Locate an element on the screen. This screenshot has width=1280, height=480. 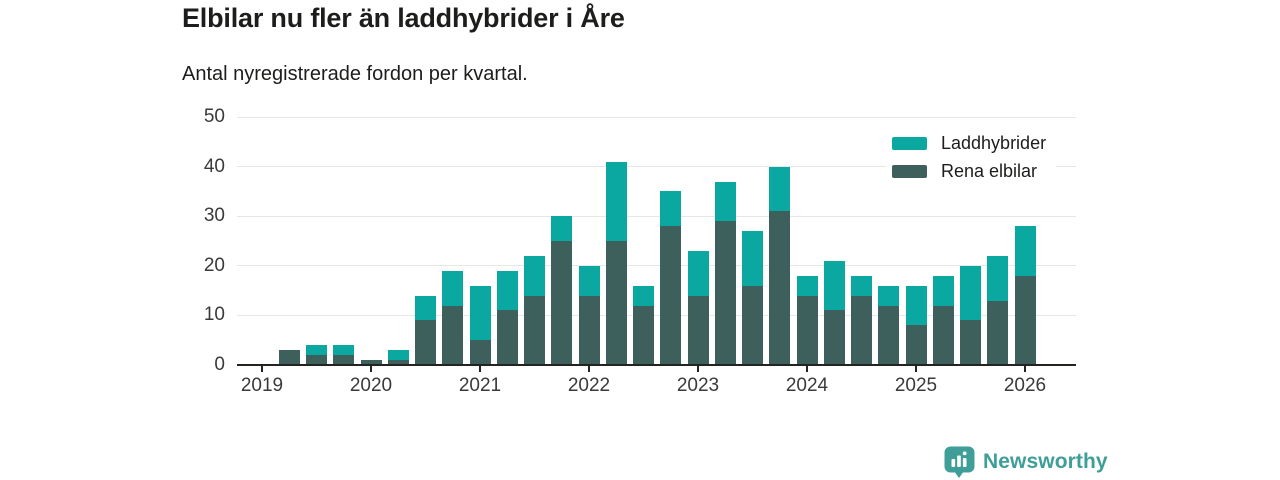
bar-2025-q2-laddhybrider is located at coordinates (943, 290).